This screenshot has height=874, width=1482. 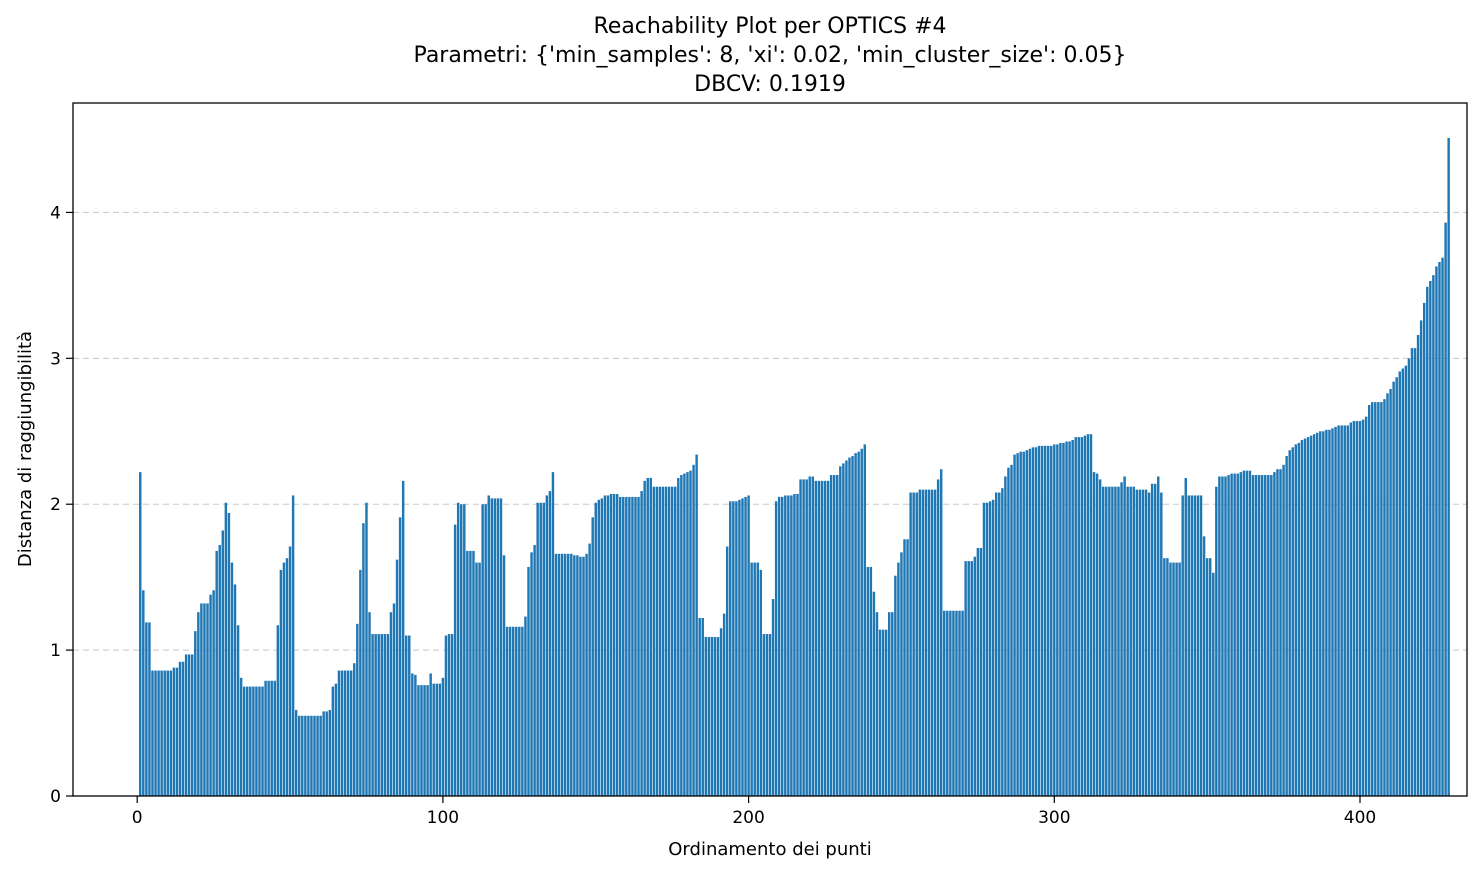 What do you see at coordinates (55, 359) in the screenshot?
I see `y-tick-label: 3` at bounding box center [55, 359].